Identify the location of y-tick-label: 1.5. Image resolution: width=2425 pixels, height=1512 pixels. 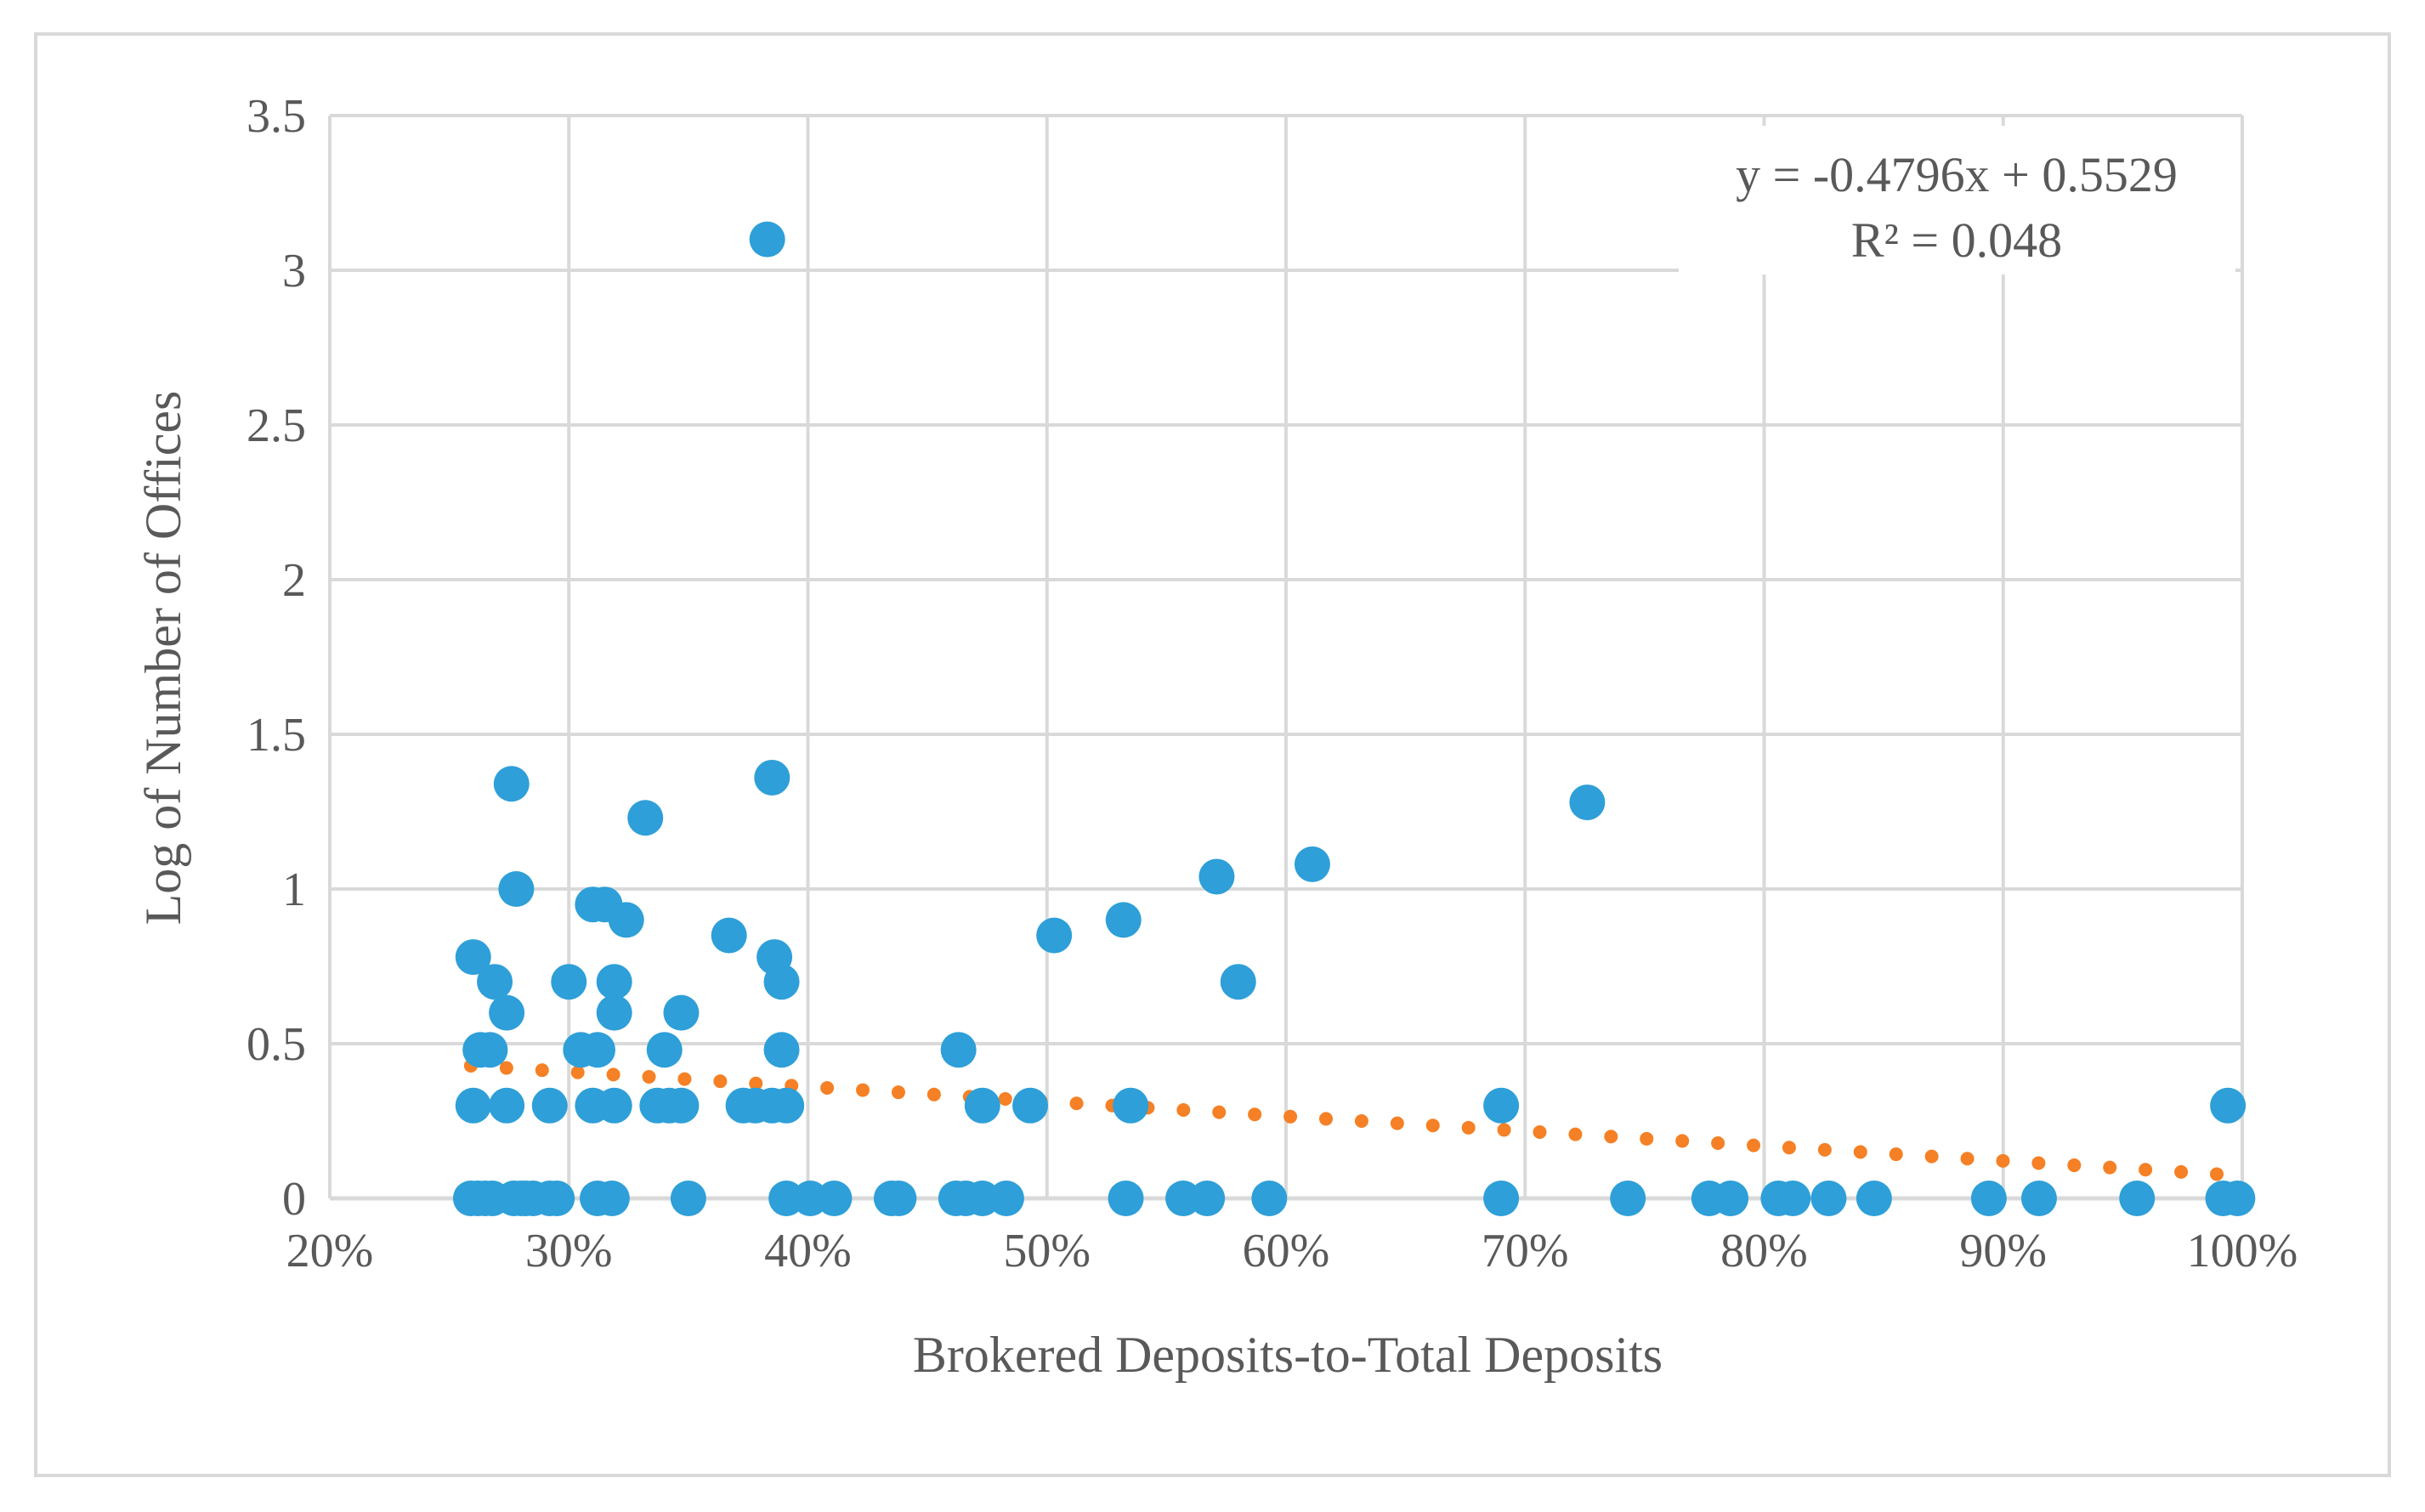
(276, 735).